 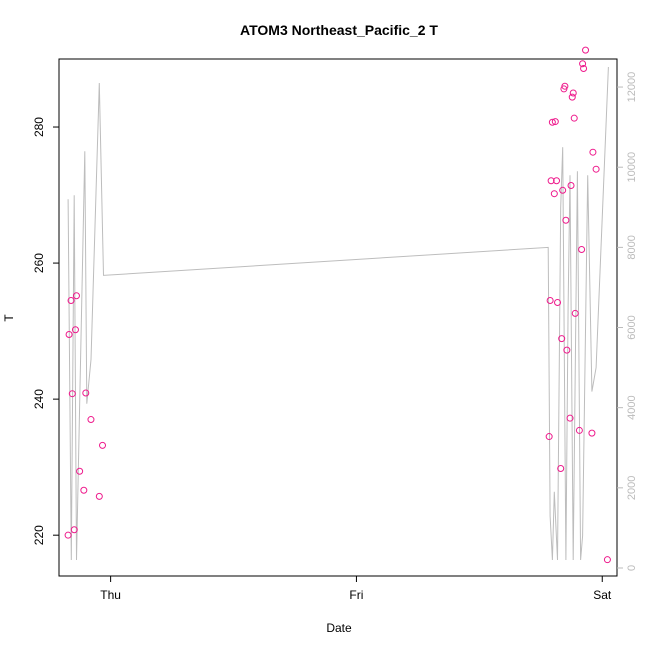 I want to click on x-axis-ticks: Thu Fri Sat, so click(x=356, y=589).